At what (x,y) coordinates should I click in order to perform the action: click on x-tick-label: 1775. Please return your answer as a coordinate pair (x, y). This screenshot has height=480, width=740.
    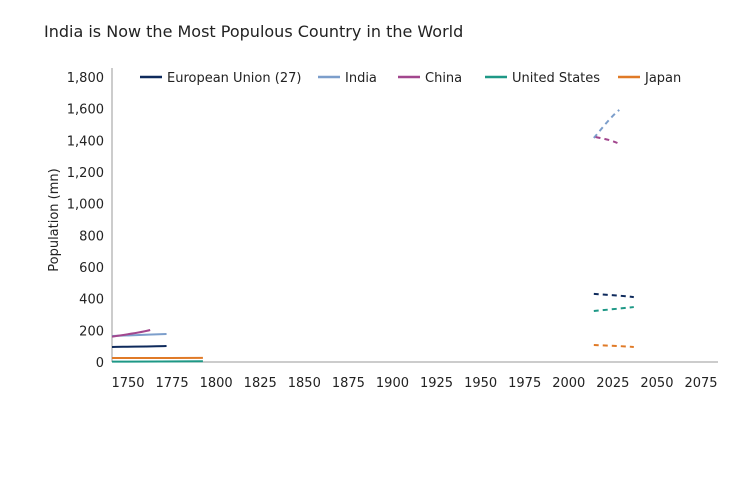
    Looking at the image, I should click on (172, 383).